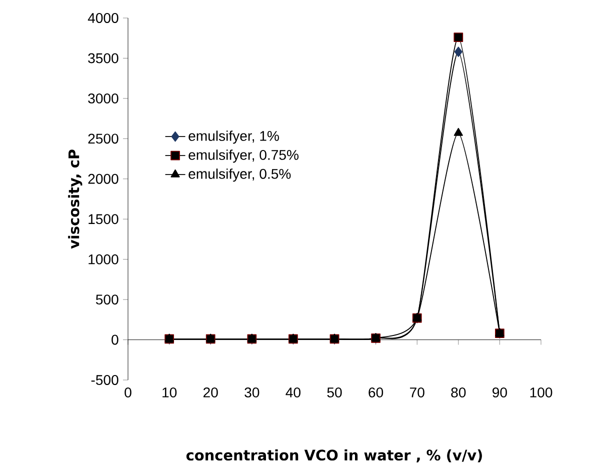 This screenshot has height=466, width=601. What do you see at coordinates (243, 156) in the screenshot?
I see `legend-label: emulsifyer, 0.75%` at bounding box center [243, 156].